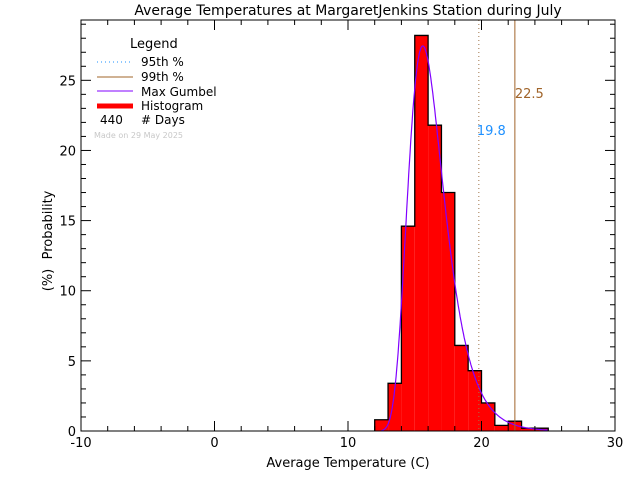 The height and width of the screenshot is (480, 640). Describe the element at coordinates (154, 44) in the screenshot. I see `legend-title: Legend` at that location.